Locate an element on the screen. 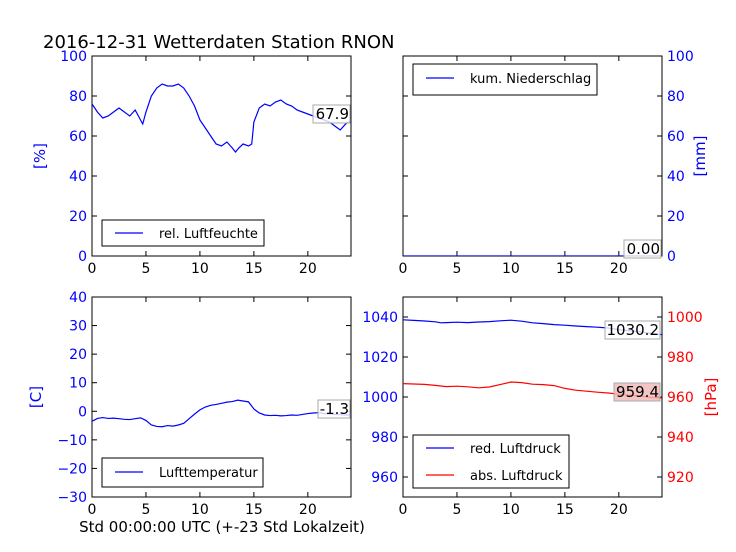  series-line-lufttemperatur is located at coordinates (221, 413).